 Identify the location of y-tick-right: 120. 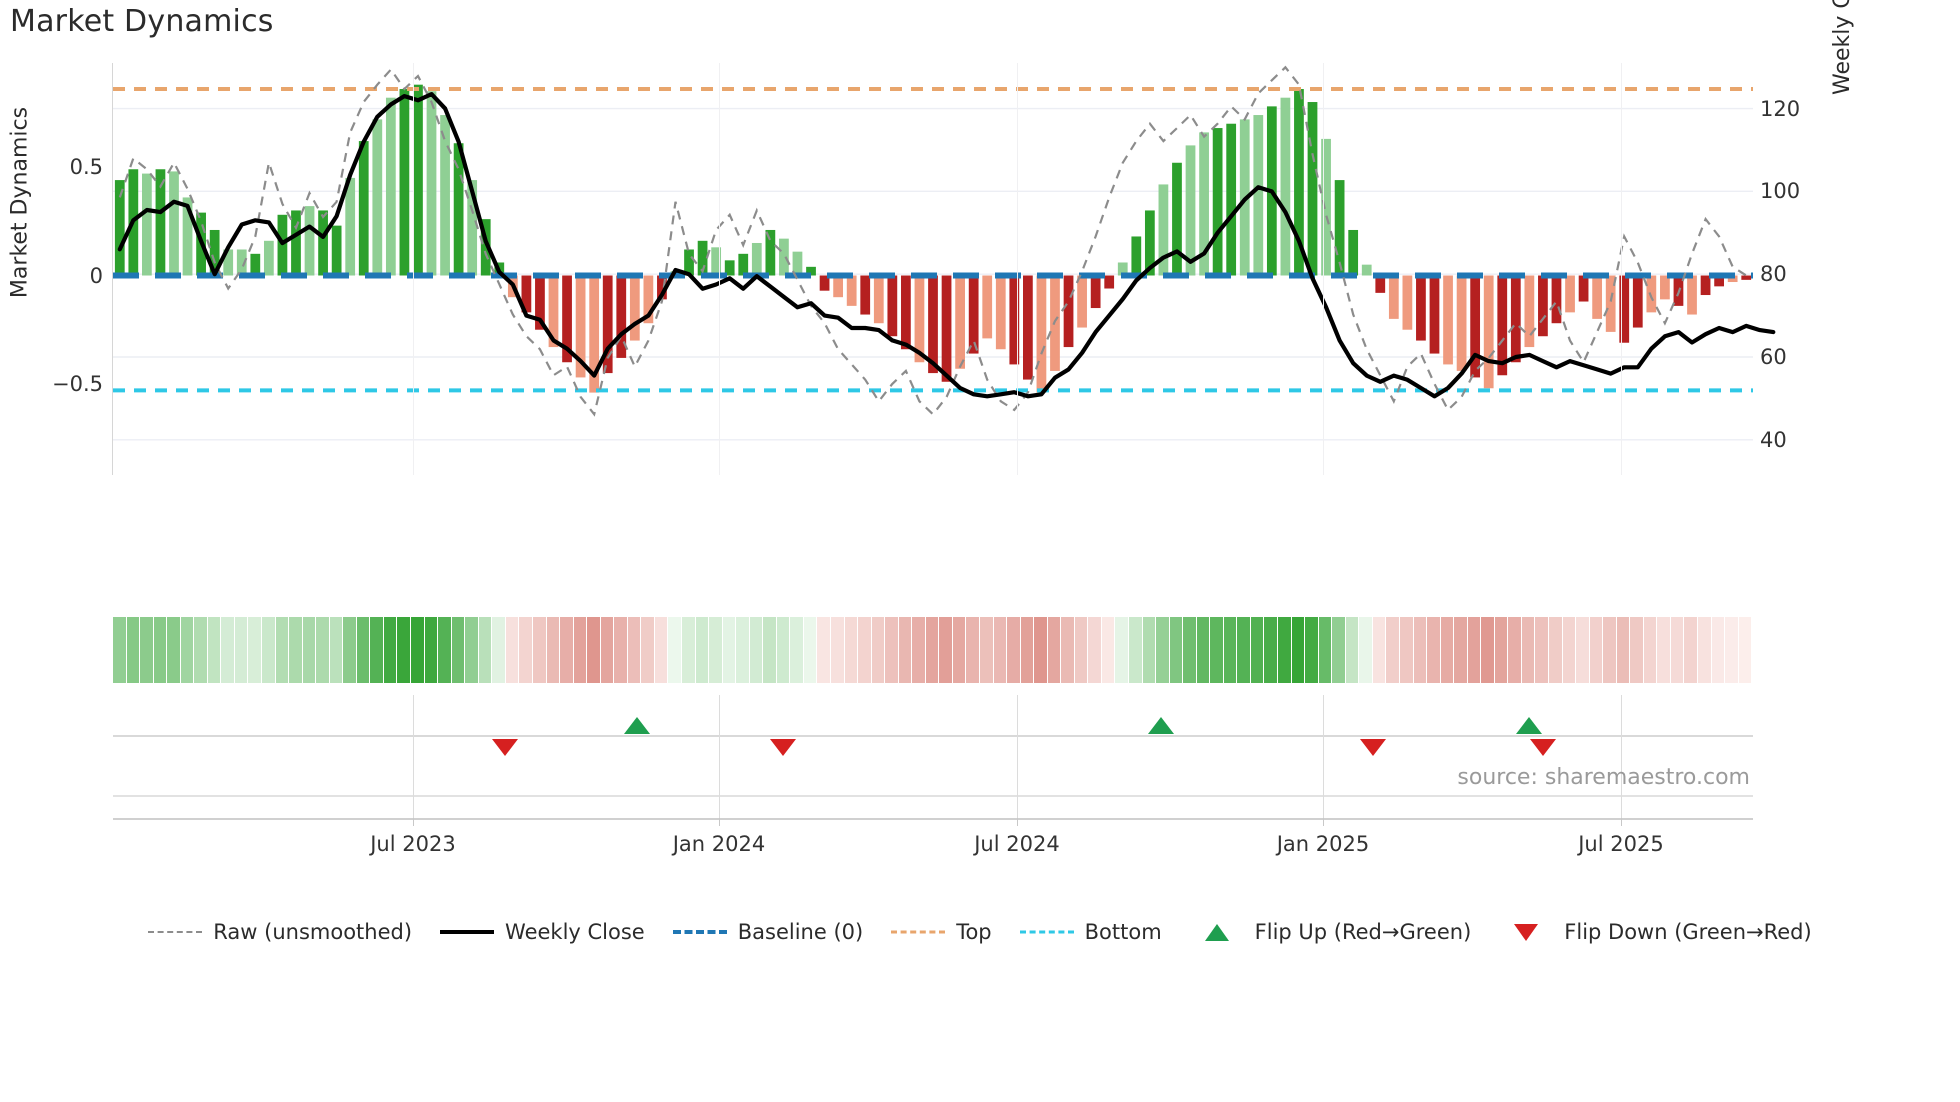
(1780, 108).